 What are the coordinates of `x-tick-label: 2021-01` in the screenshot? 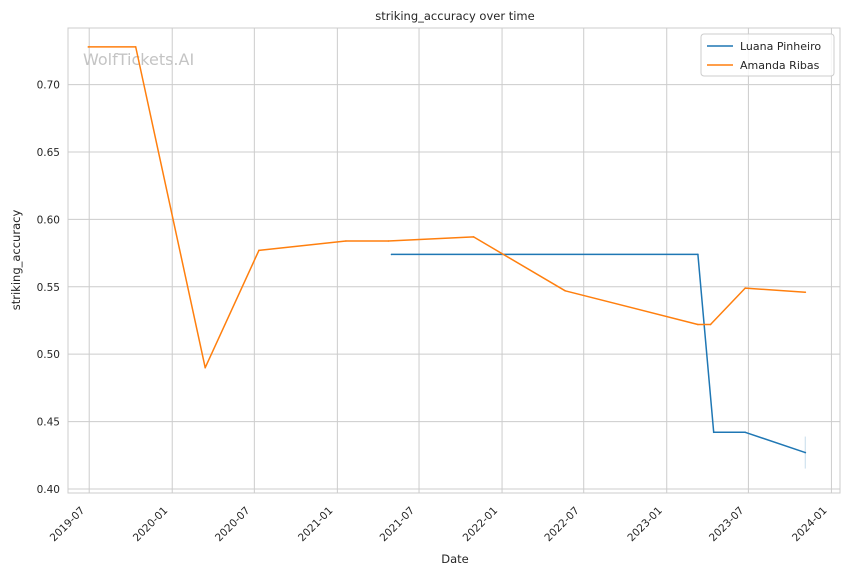 It's located at (316, 525).